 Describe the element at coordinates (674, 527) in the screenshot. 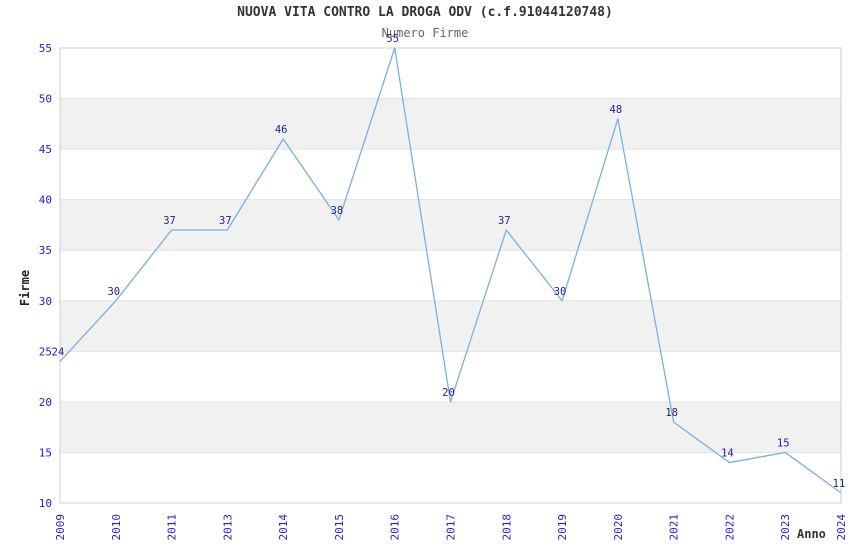

I see `x-tick-label: 2021` at that location.